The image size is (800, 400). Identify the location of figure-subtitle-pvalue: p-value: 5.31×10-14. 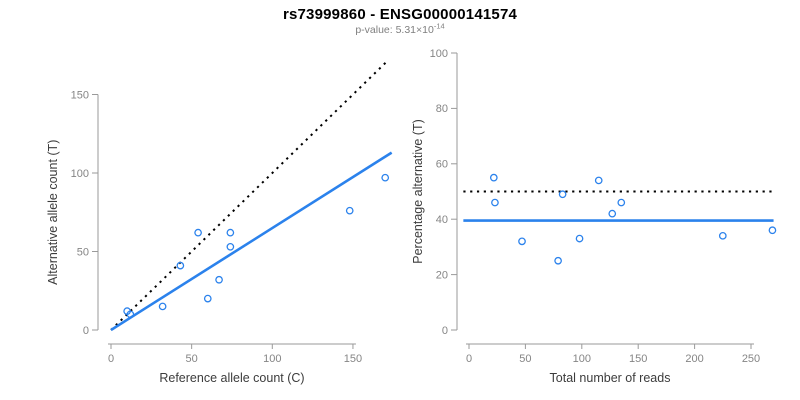
(400, 28).